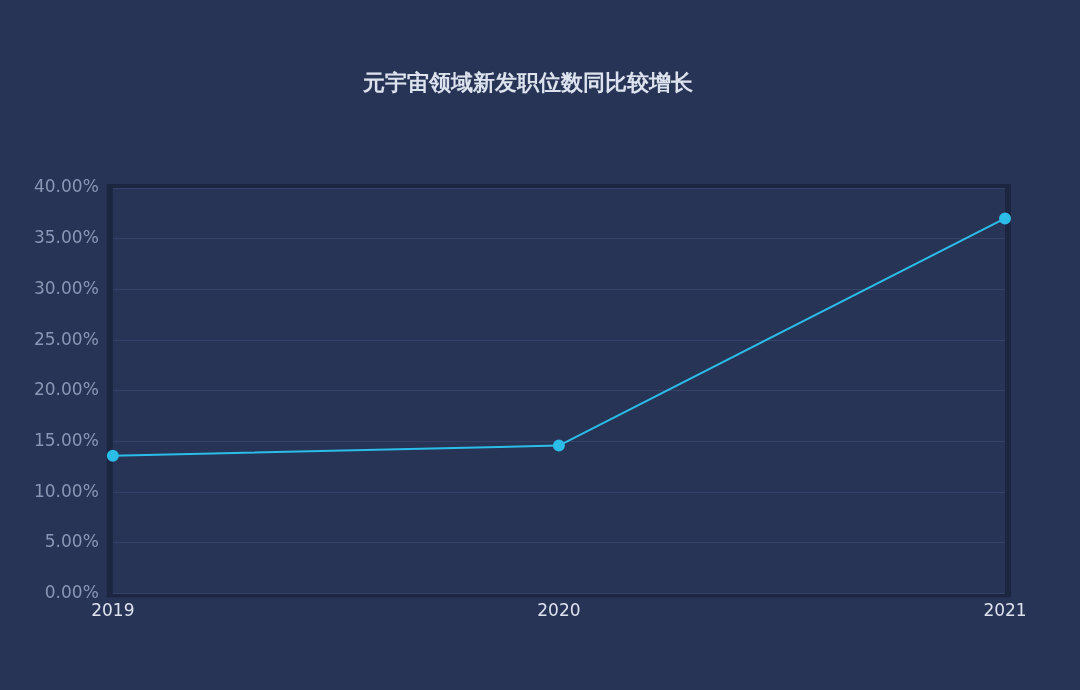  What do you see at coordinates (66, 287) in the screenshot?
I see `y-tick-label: 30.00%` at bounding box center [66, 287].